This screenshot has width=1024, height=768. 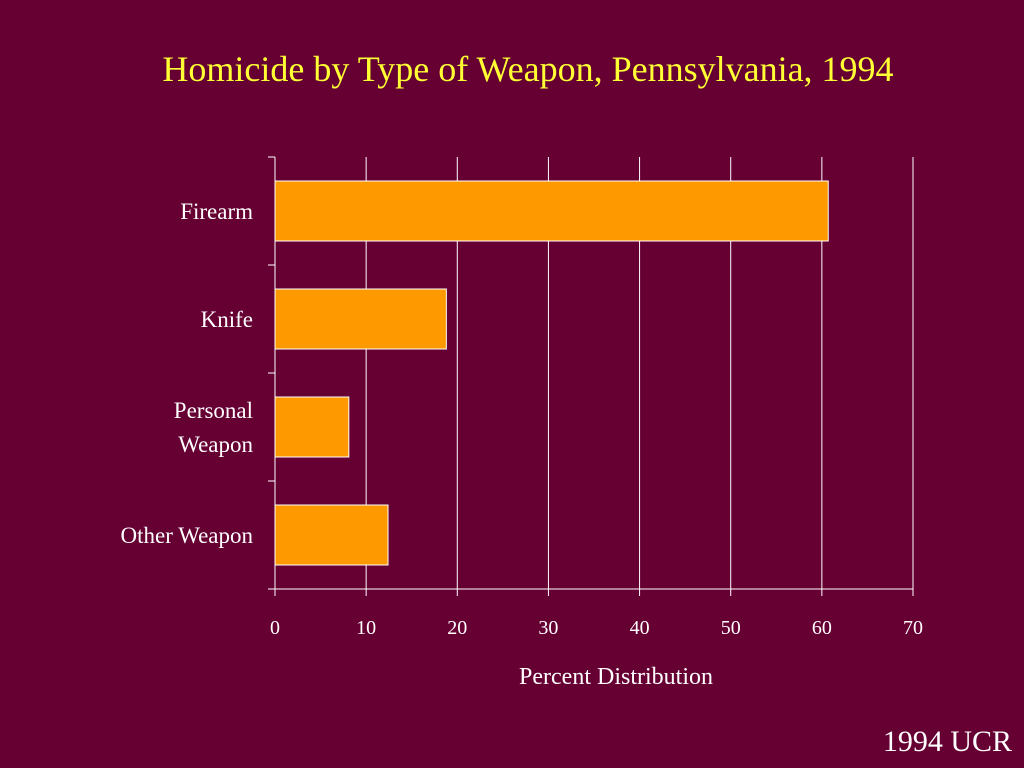 I want to click on source-label: 1994 UCR, so click(x=947, y=741).